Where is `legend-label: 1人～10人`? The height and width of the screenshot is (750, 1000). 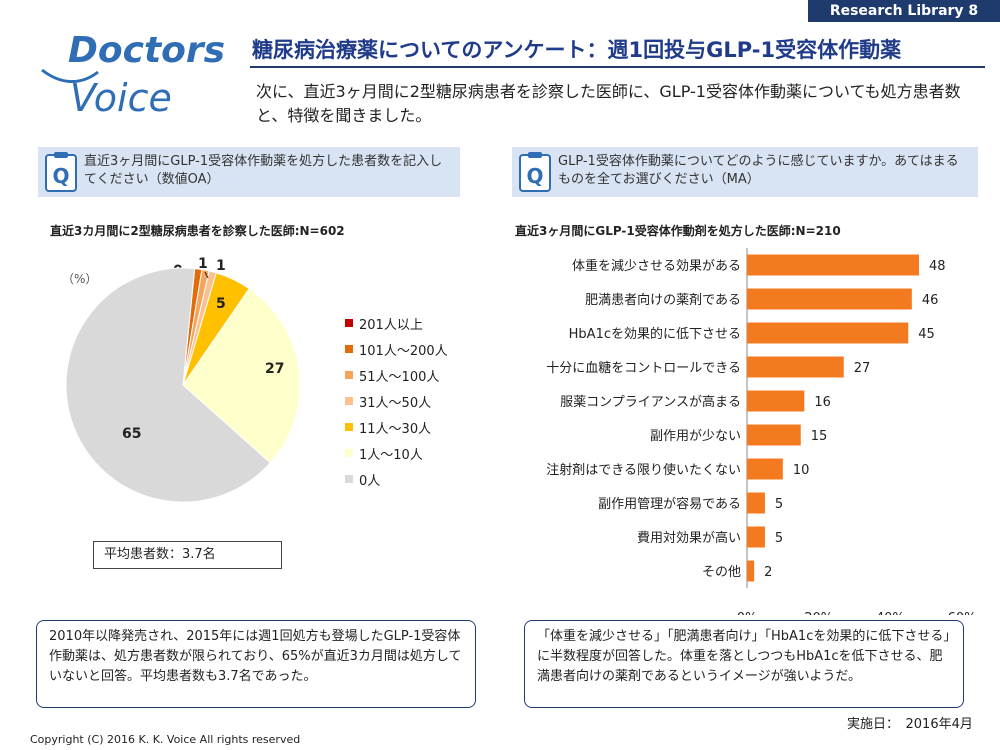 legend-label: 1人～10人 is located at coordinates (391, 455).